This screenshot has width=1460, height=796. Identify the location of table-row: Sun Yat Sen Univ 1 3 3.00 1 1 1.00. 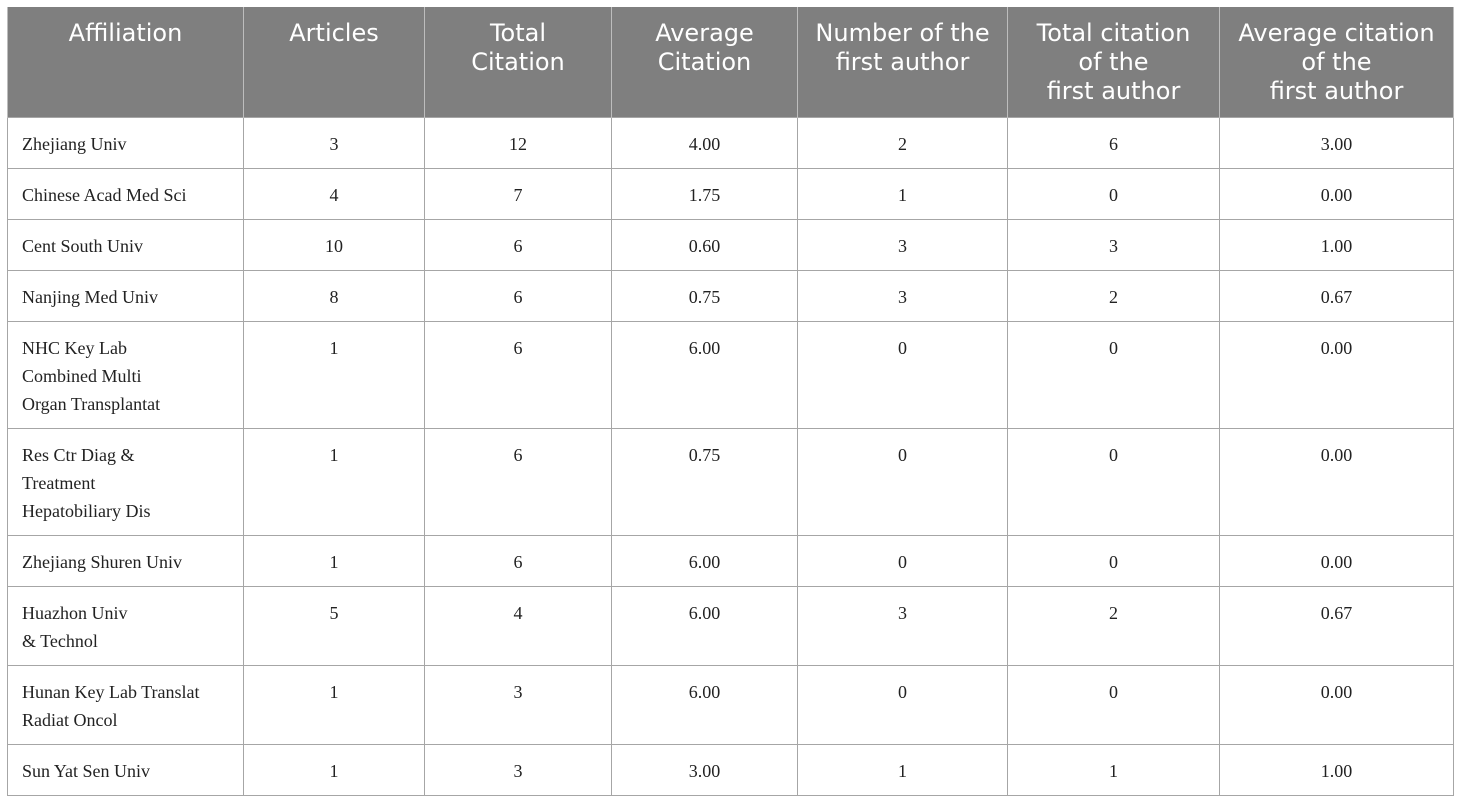
(730, 769).